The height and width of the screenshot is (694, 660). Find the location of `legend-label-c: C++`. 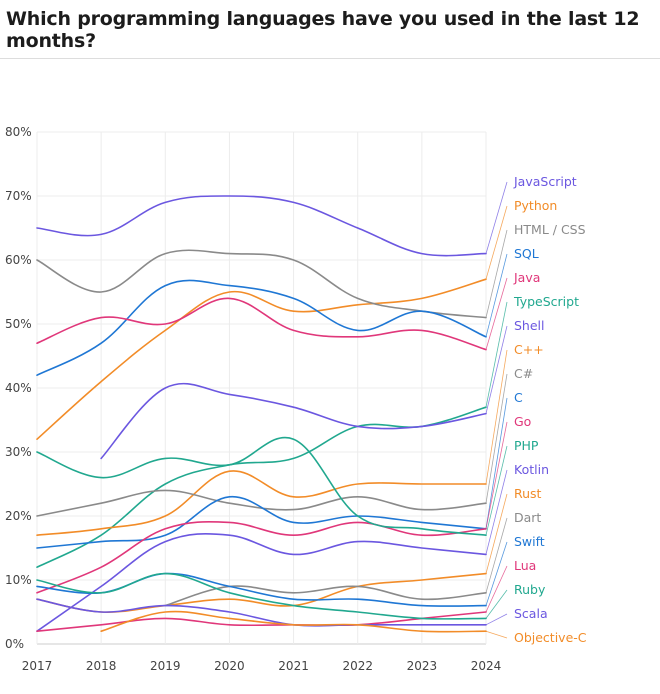

legend-label-c: C++ is located at coordinates (529, 349).